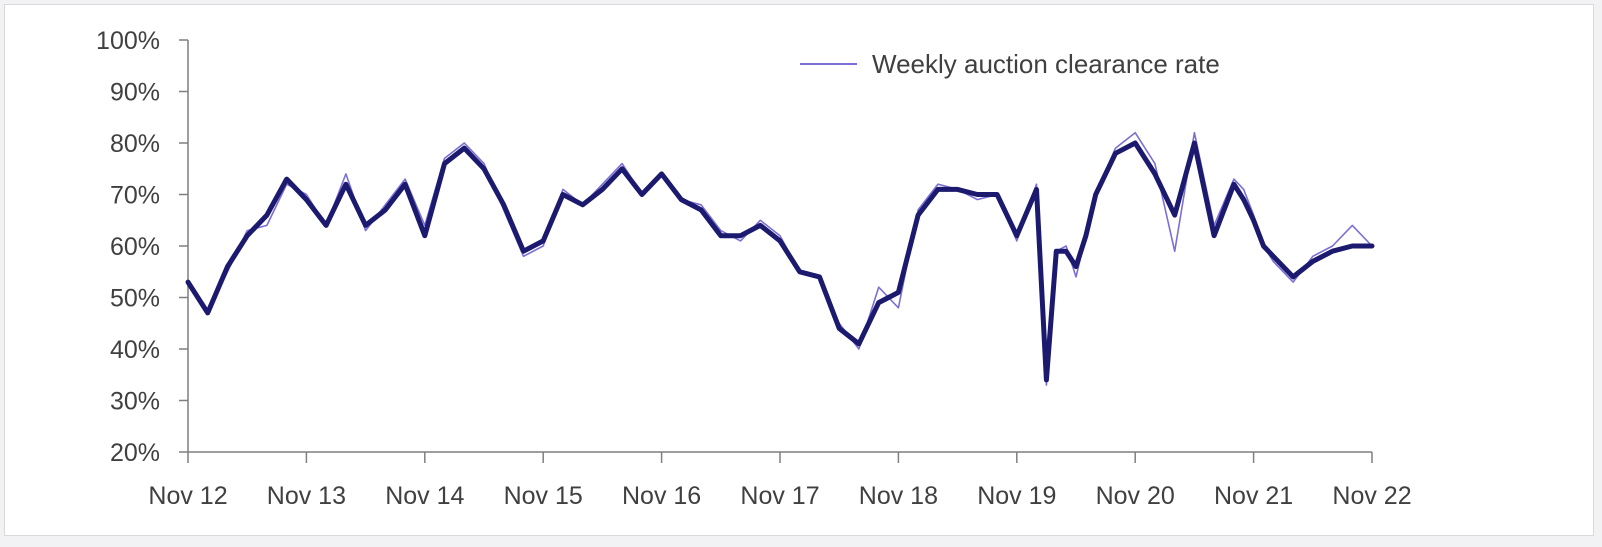 This screenshot has width=1602, height=547. I want to click on y-tick-label: 80%, so click(135, 144).